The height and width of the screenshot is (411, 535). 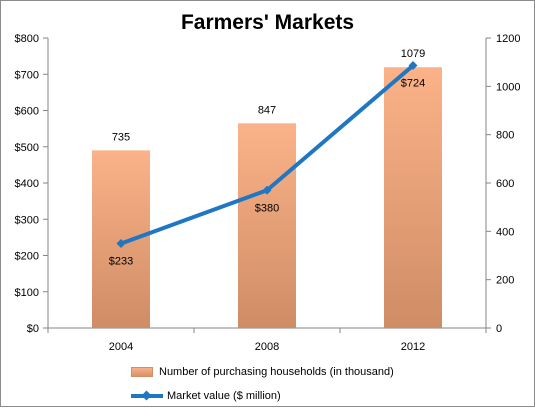 What do you see at coordinates (413, 54) in the screenshot?
I see `bar-value-label: 1079` at bounding box center [413, 54].